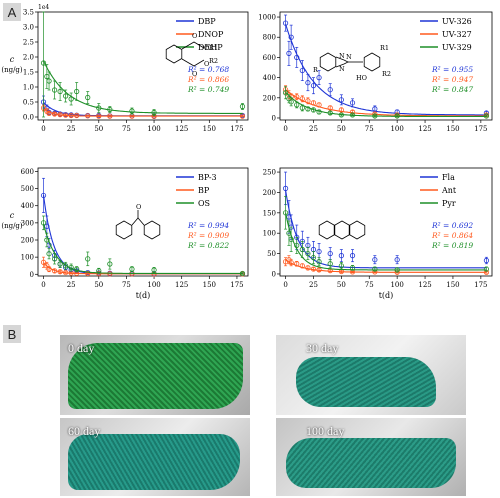 The width and height of the screenshot is (500, 498). I want to click on x-axis-label: t(d), so click(386, 295).